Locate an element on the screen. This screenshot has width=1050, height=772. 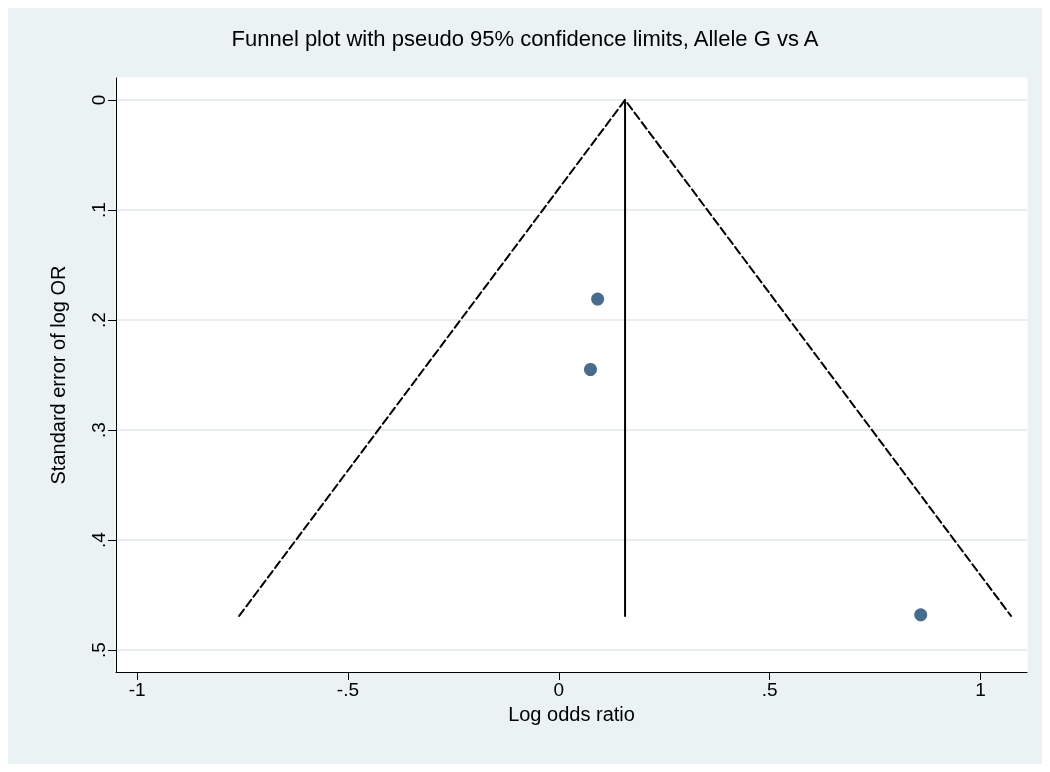
y-tick-label: 0 is located at coordinates (98, 100).